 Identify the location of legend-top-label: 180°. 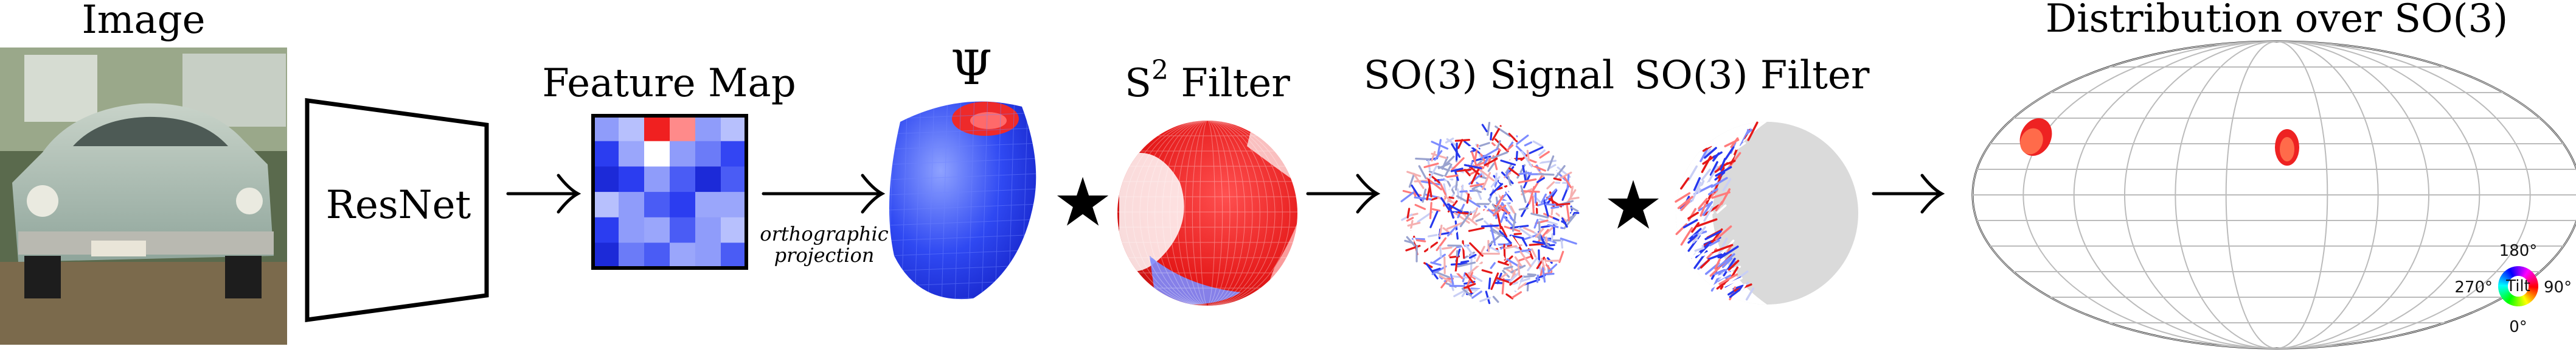
(2518, 251).